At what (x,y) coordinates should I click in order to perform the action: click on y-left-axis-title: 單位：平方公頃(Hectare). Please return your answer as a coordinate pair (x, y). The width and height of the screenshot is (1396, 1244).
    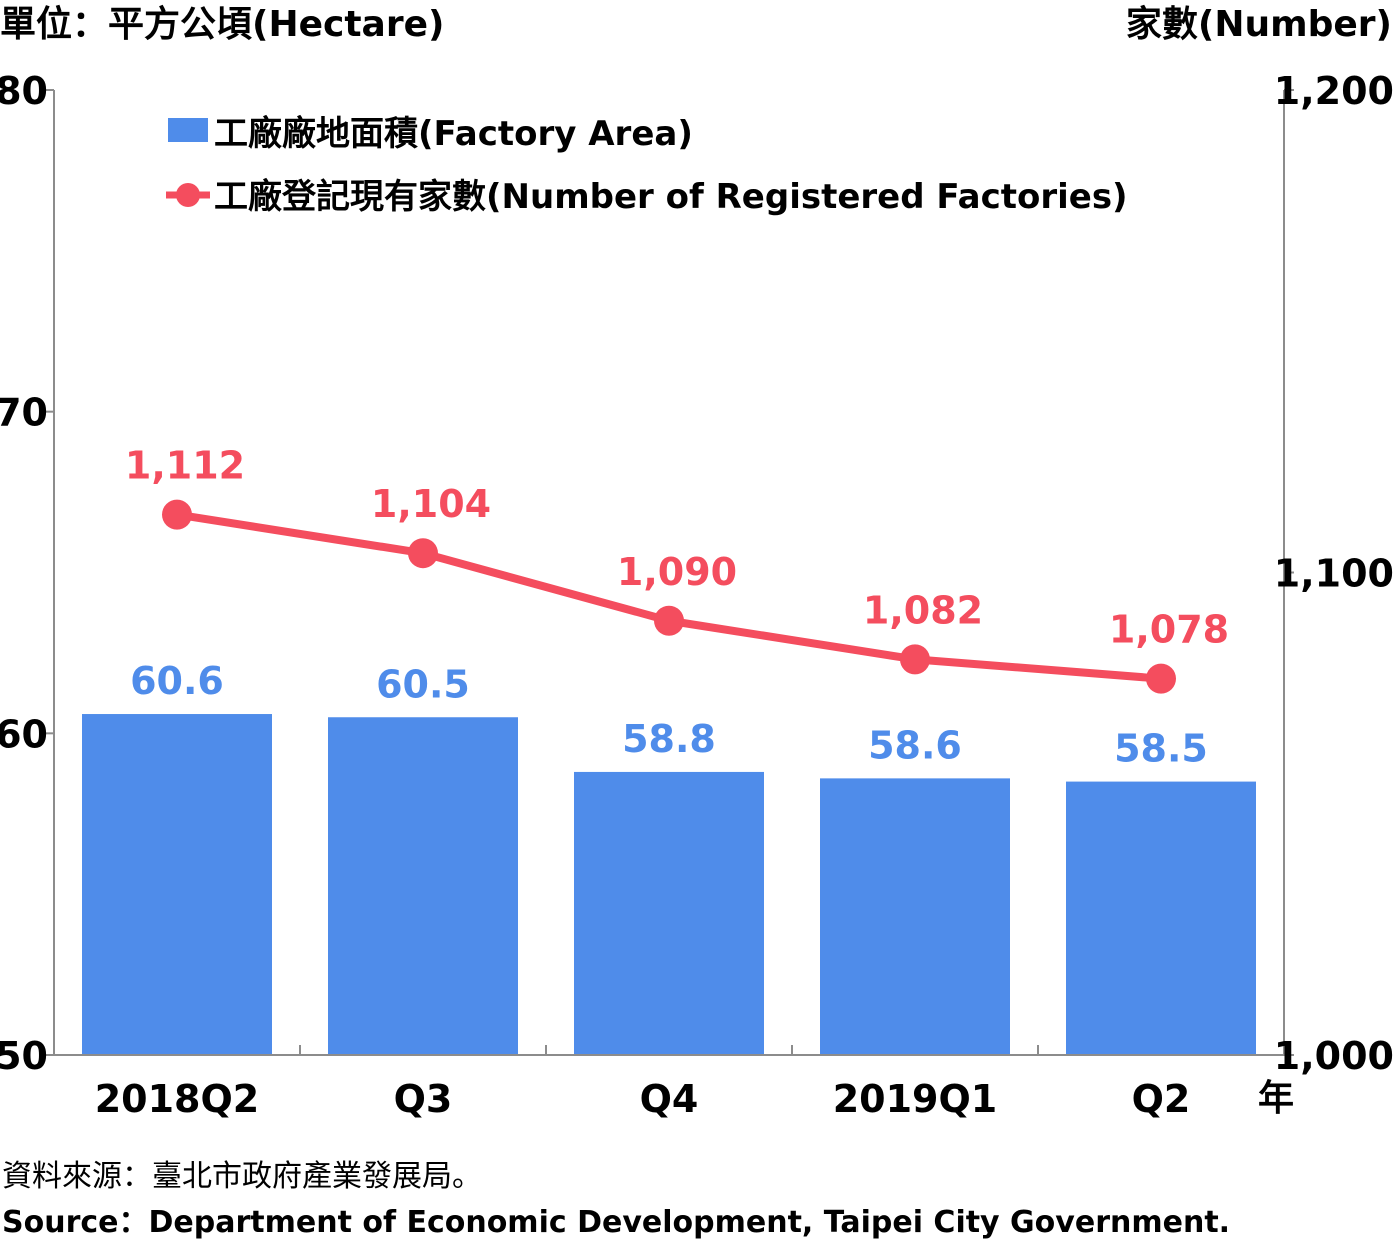
    Looking at the image, I should click on (222, 24).